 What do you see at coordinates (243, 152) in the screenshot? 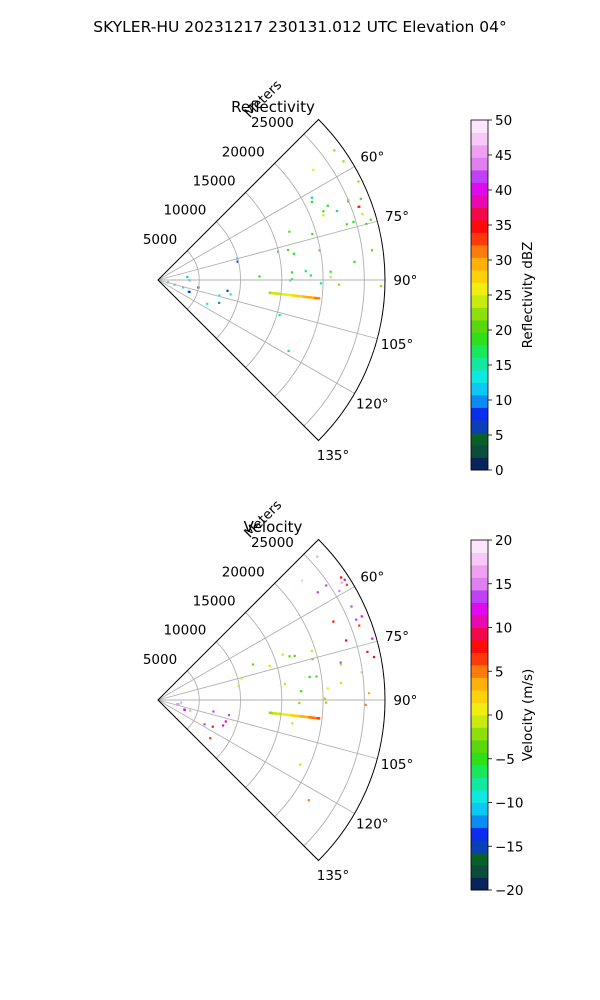
I see `radial-tick-label: 20000` at bounding box center [243, 152].